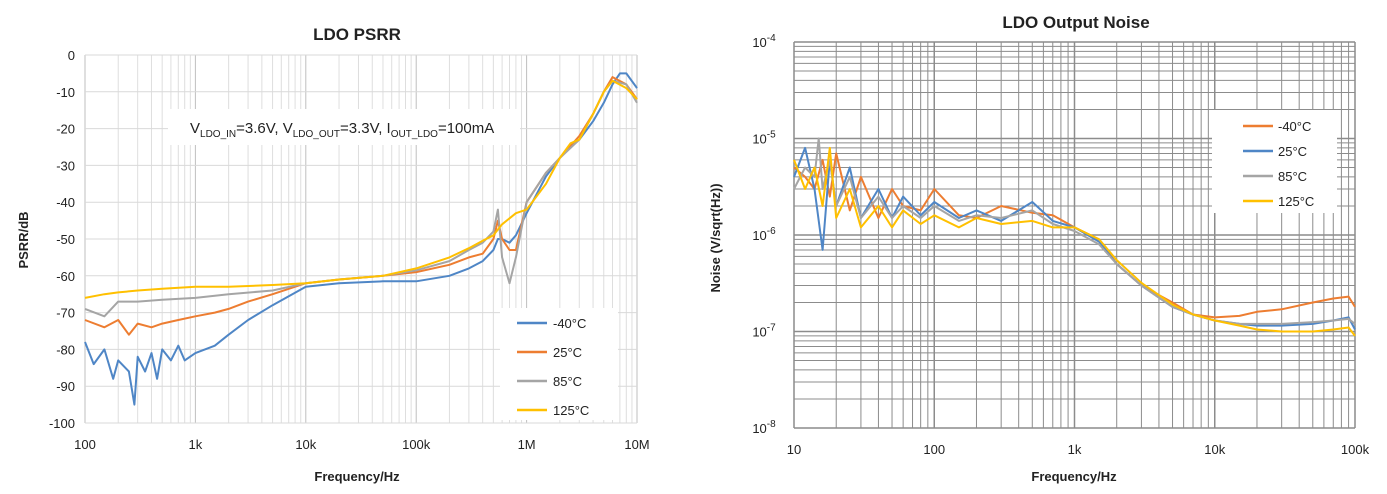  I want to click on psrr-x-tick-label: 10M, so click(636, 444).